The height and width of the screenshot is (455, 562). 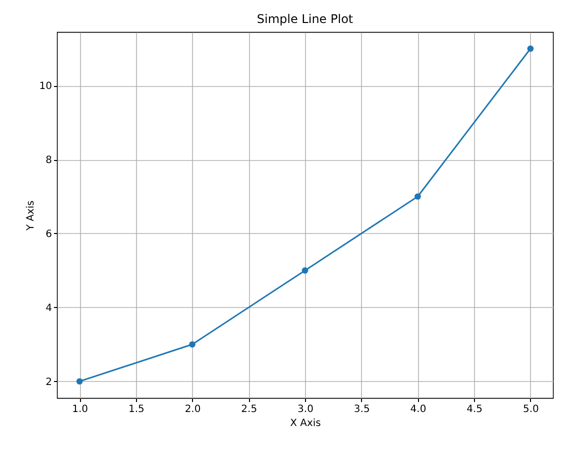 I want to click on y-axis-title: Y Axis, so click(x=30, y=216).